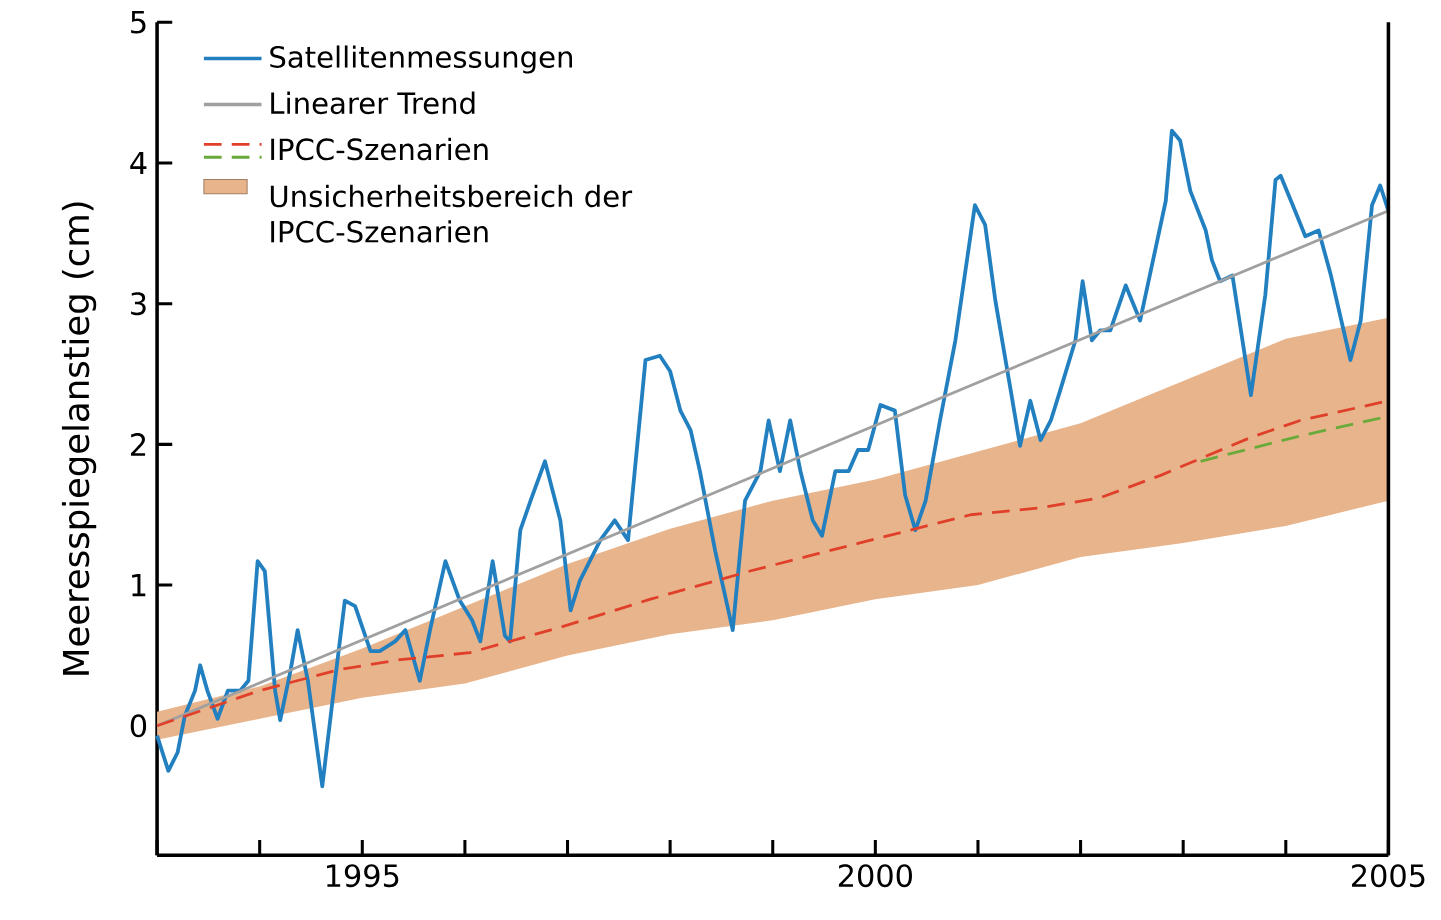 The height and width of the screenshot is (920, 1441). Describe the element at coordinates (379, 149) in the screenshot. I see `legend-label: IPCC-Szenarien` at that location.